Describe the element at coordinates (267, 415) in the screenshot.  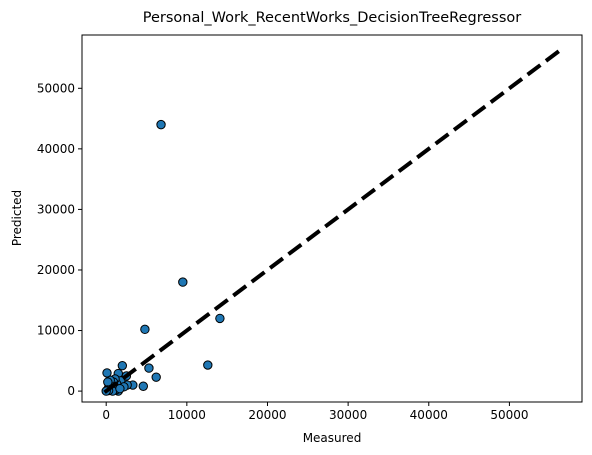
I see `x-tick-label: 20000` at that location.